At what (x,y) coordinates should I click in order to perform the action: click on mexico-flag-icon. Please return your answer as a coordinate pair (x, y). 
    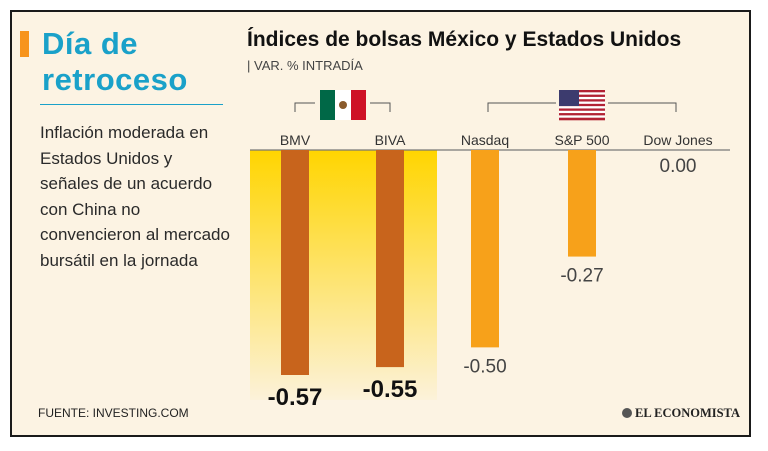
    Looking at the image, I should click on (343, 105).